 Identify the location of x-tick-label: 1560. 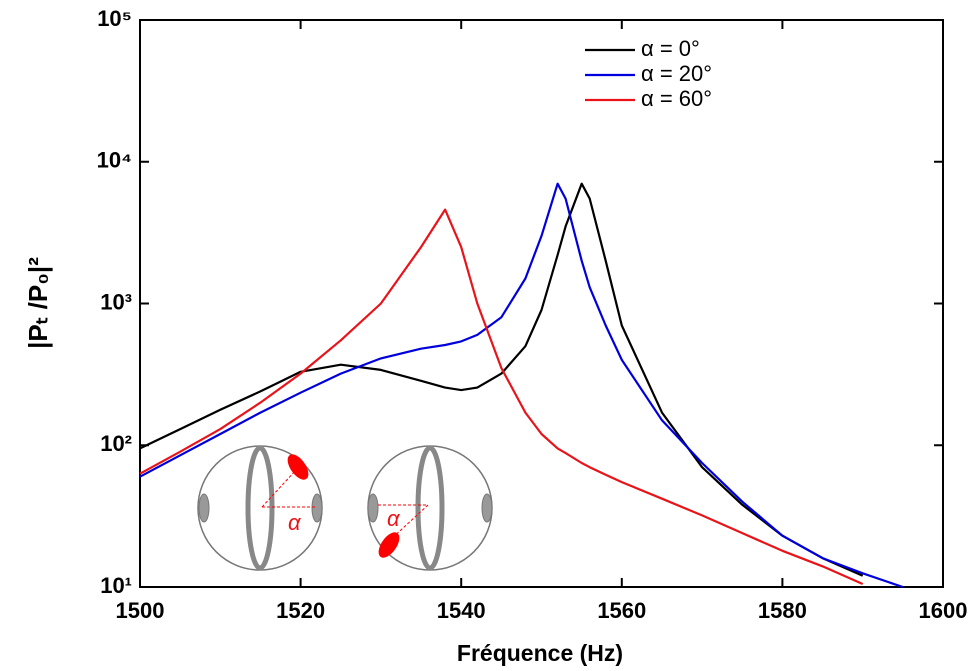
(621, 610).